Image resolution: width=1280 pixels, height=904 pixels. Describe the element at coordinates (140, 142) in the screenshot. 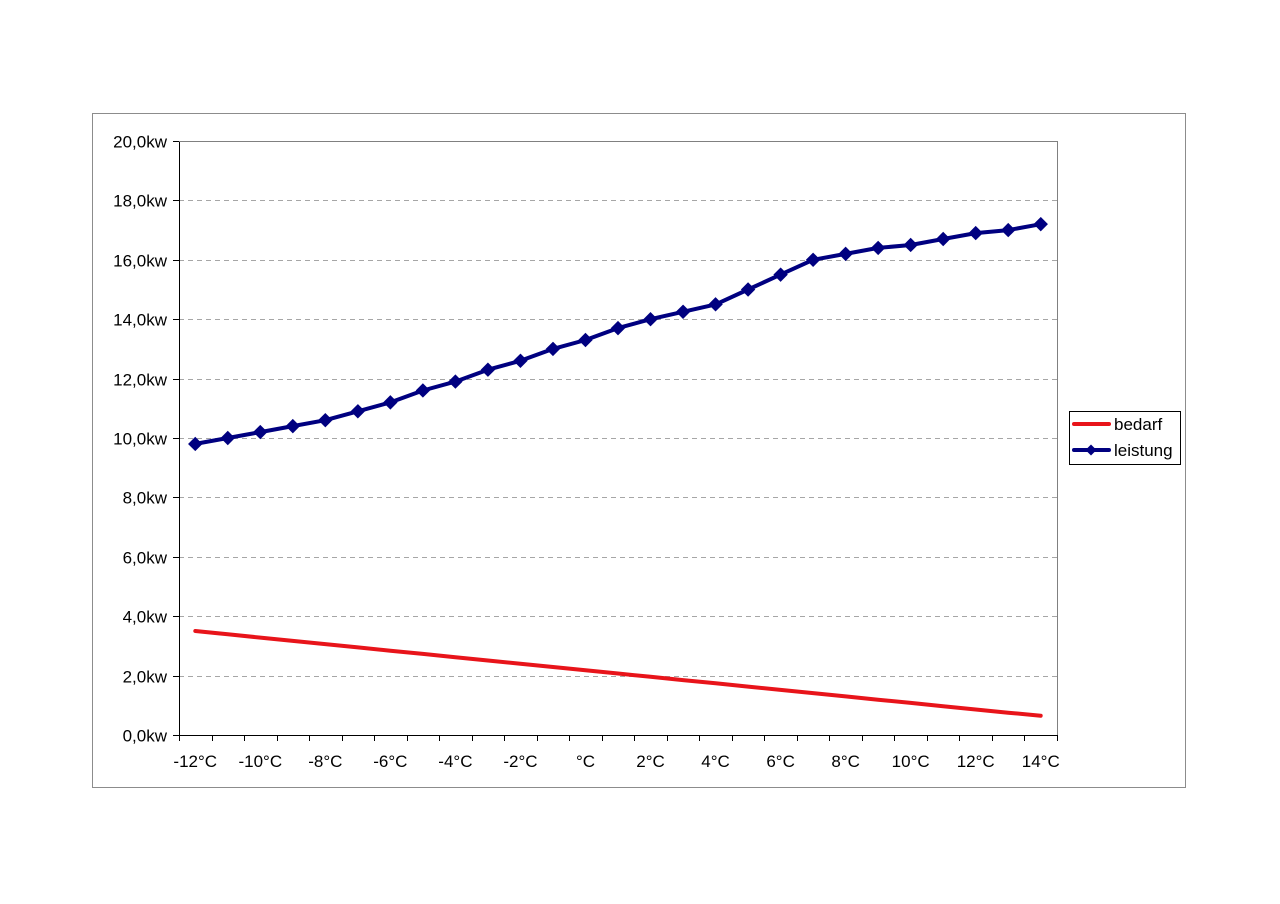

I see `y-tick-label: 20,0kw` at that location.